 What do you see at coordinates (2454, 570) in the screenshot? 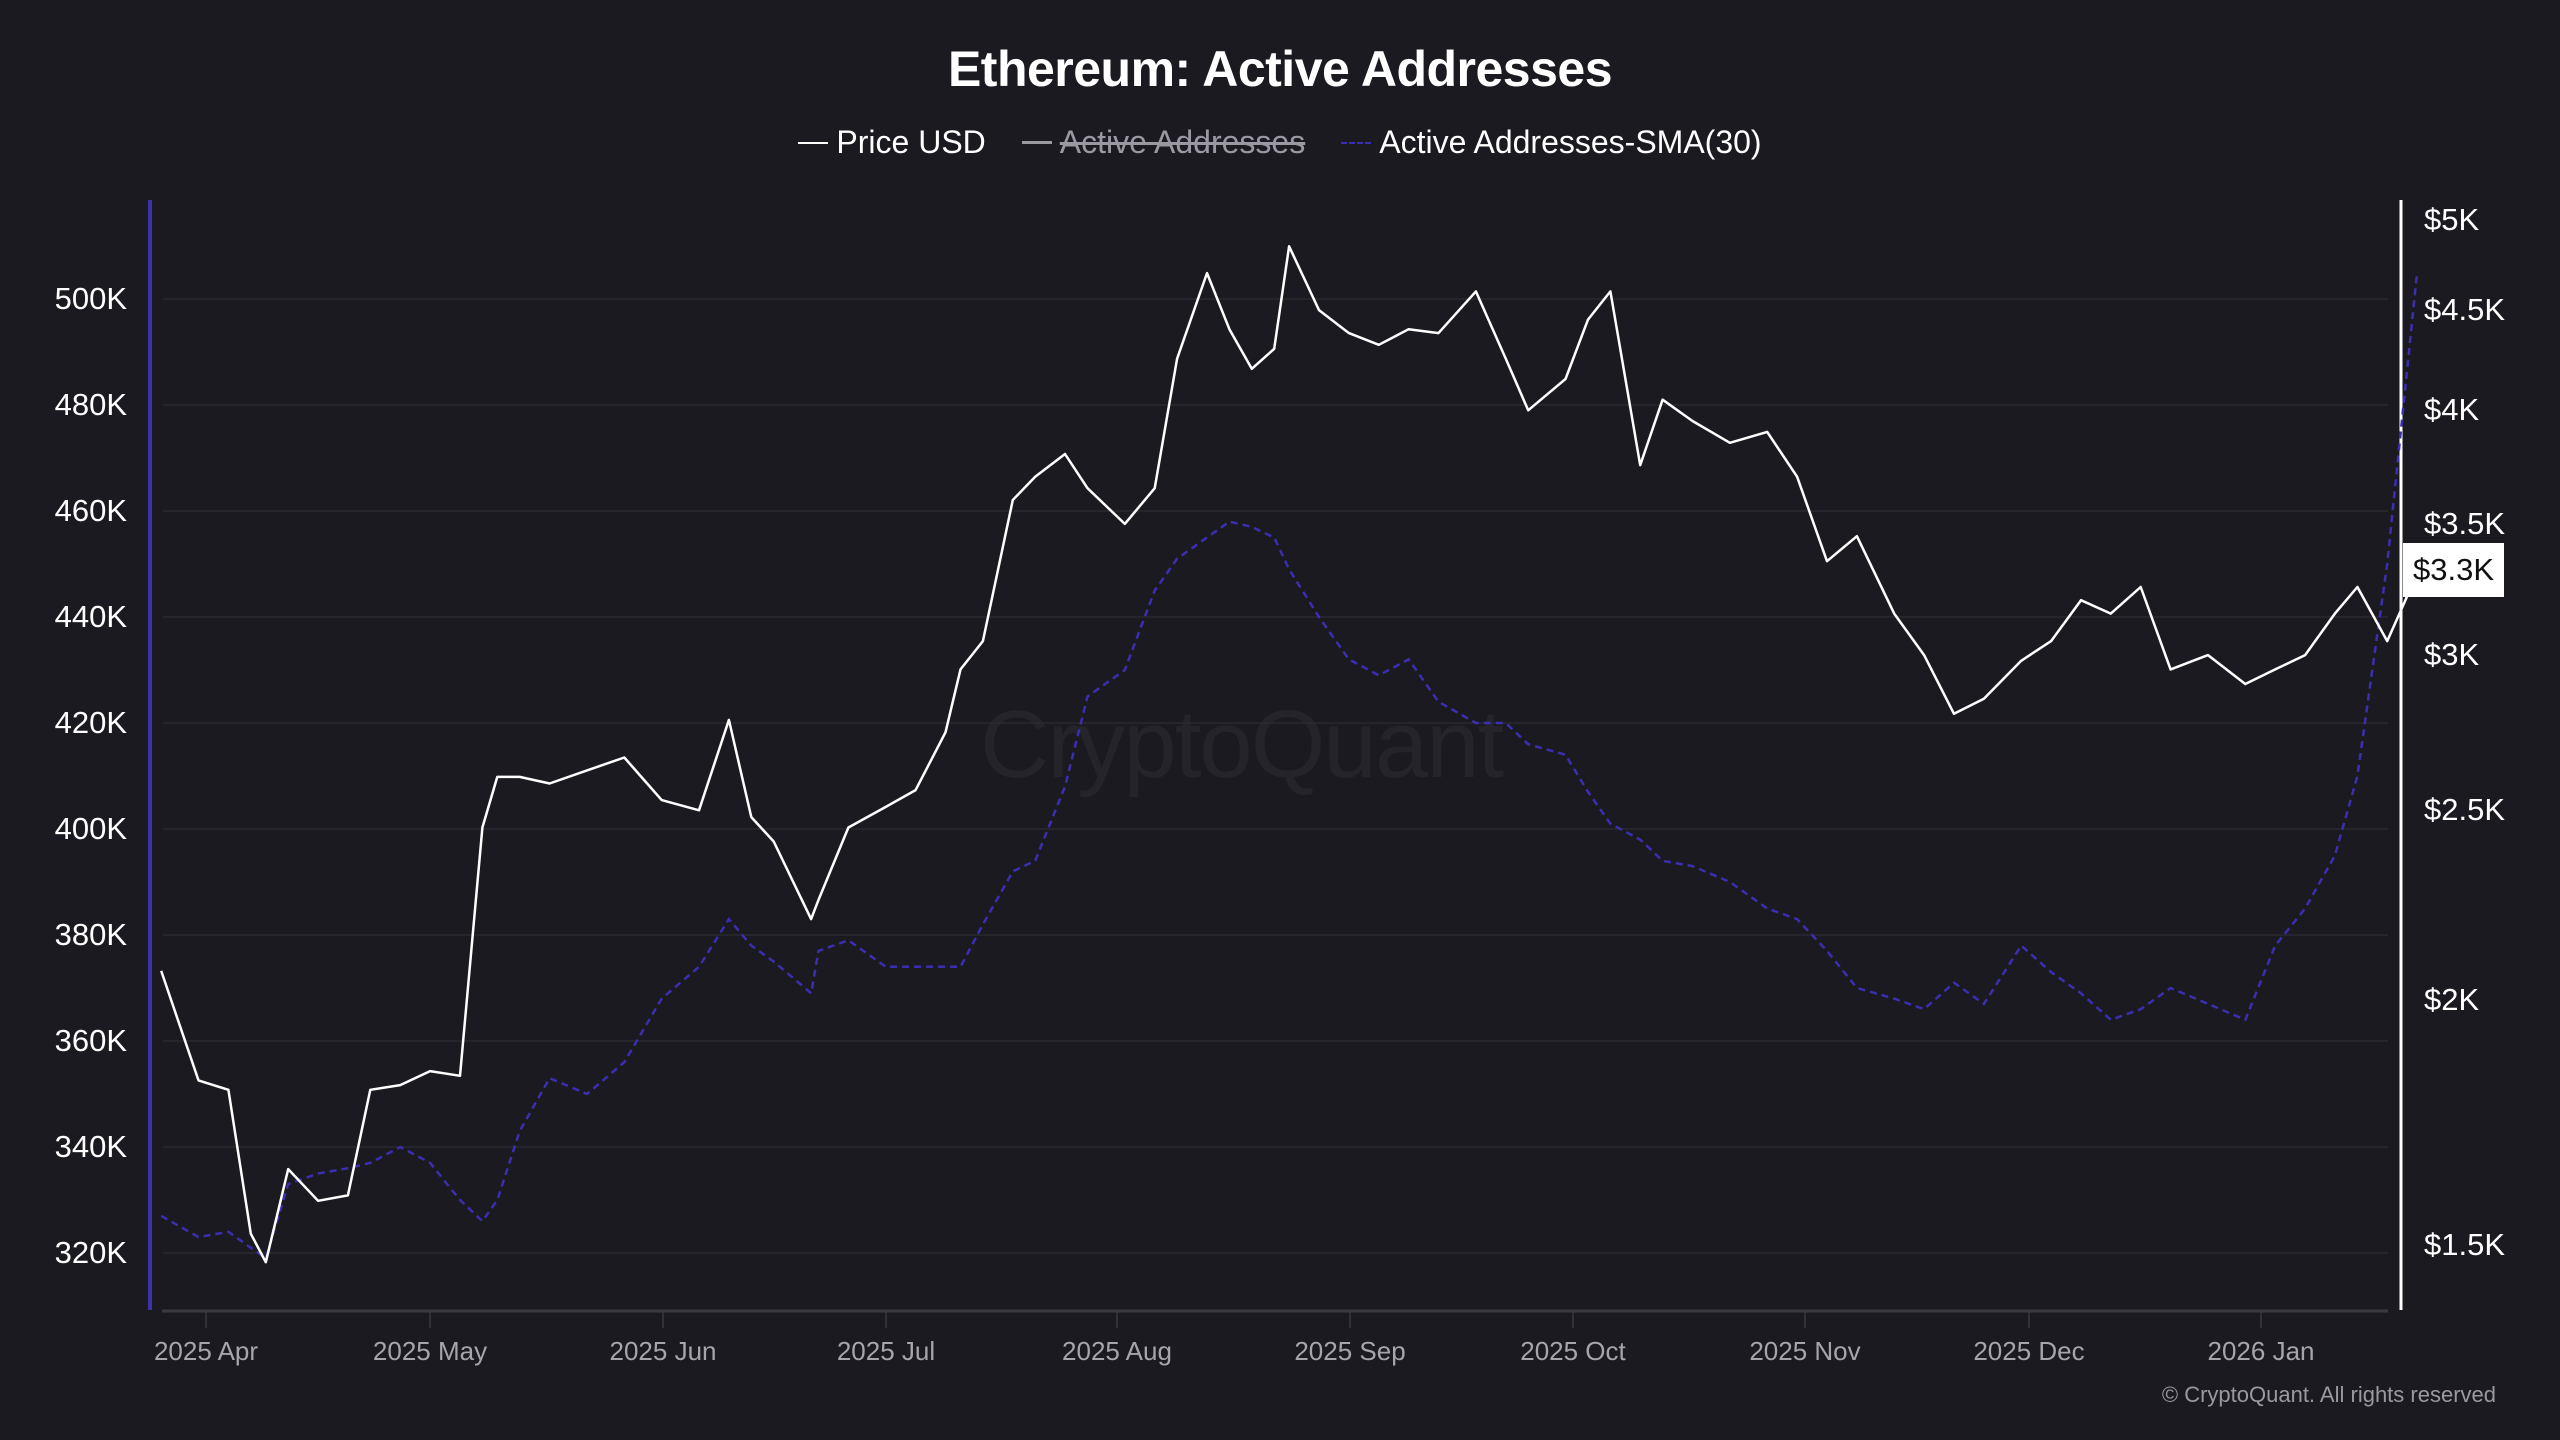
I see `current-price-badge: $3.3K` at bounding box center [2454, 570].